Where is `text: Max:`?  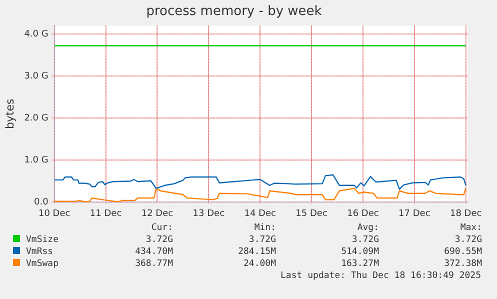
text: Max: is located at coordinates (470, 228).